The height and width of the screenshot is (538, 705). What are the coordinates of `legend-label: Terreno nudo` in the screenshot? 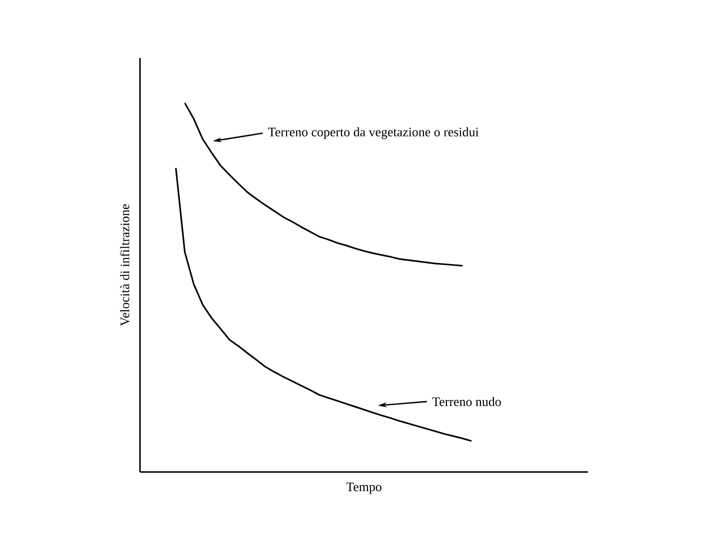 It's located at (466, 401).